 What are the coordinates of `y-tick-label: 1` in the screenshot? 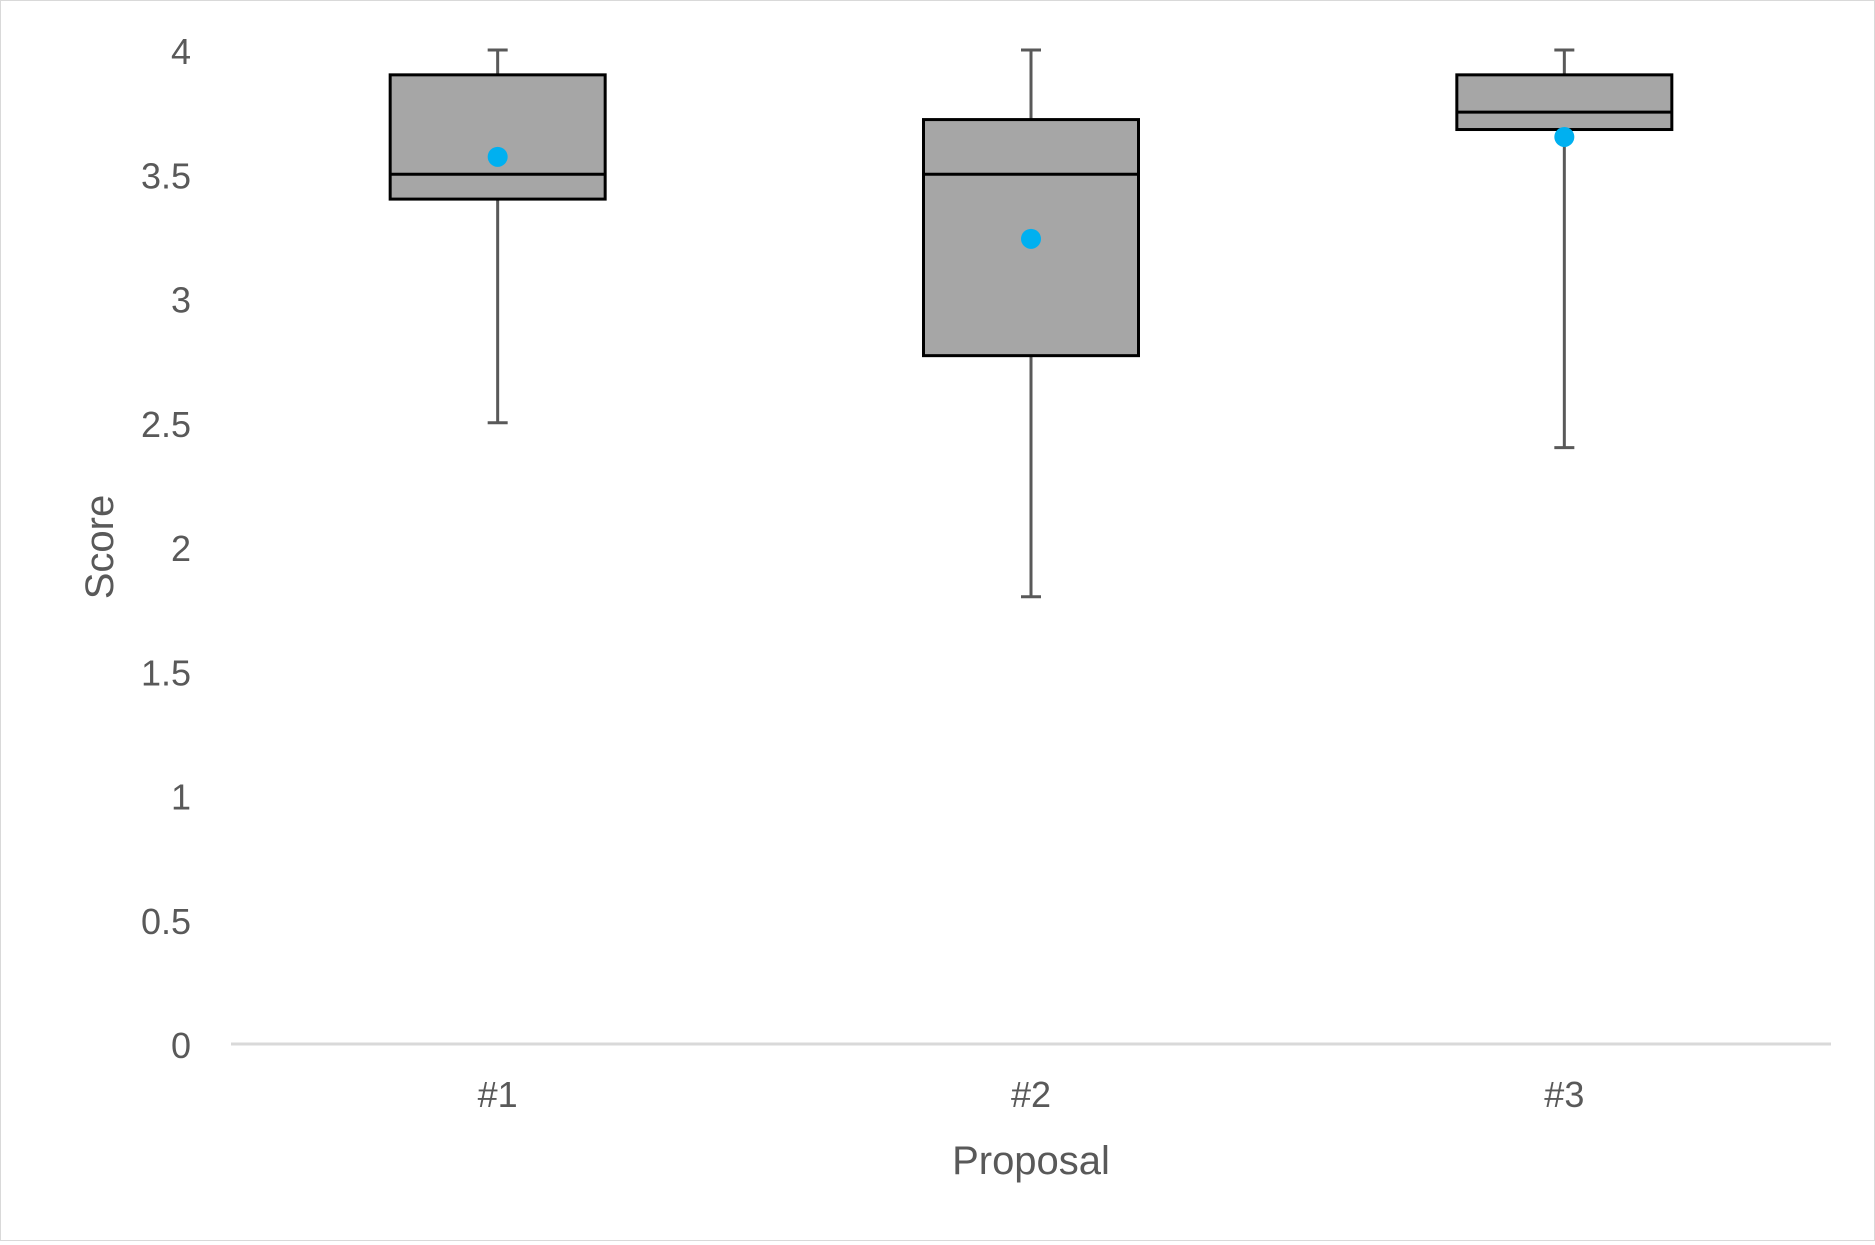 It's located at (181, 797).